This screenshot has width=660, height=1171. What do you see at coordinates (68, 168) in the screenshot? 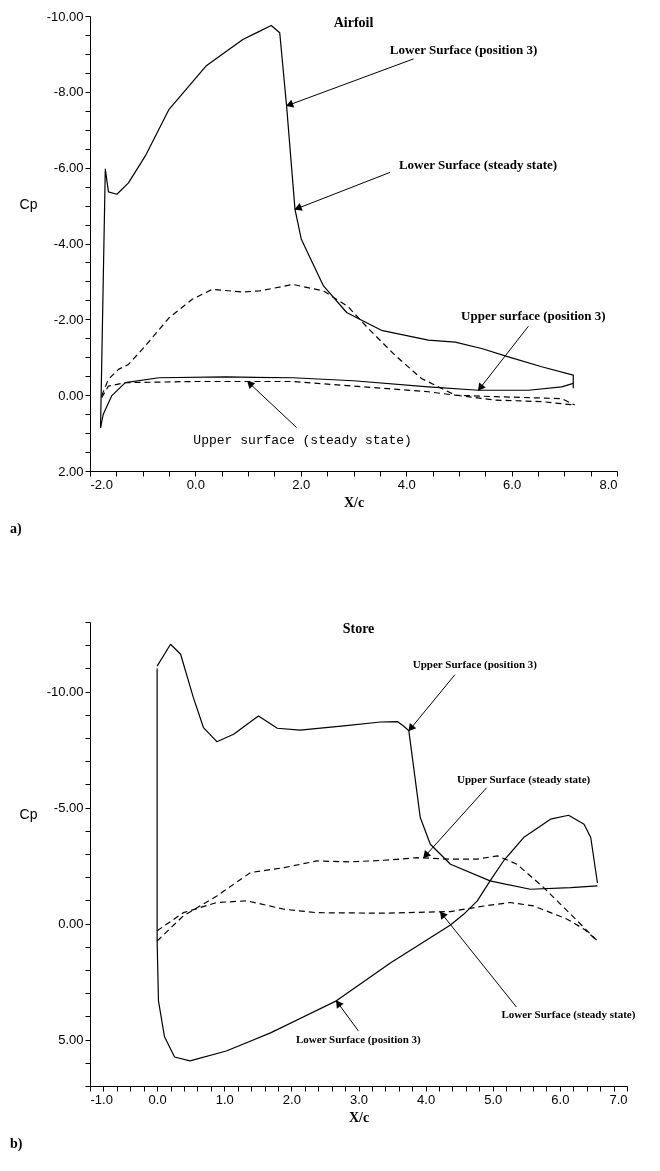
I see `y-tick-label: -6.00` at bounding box center [68, 168].